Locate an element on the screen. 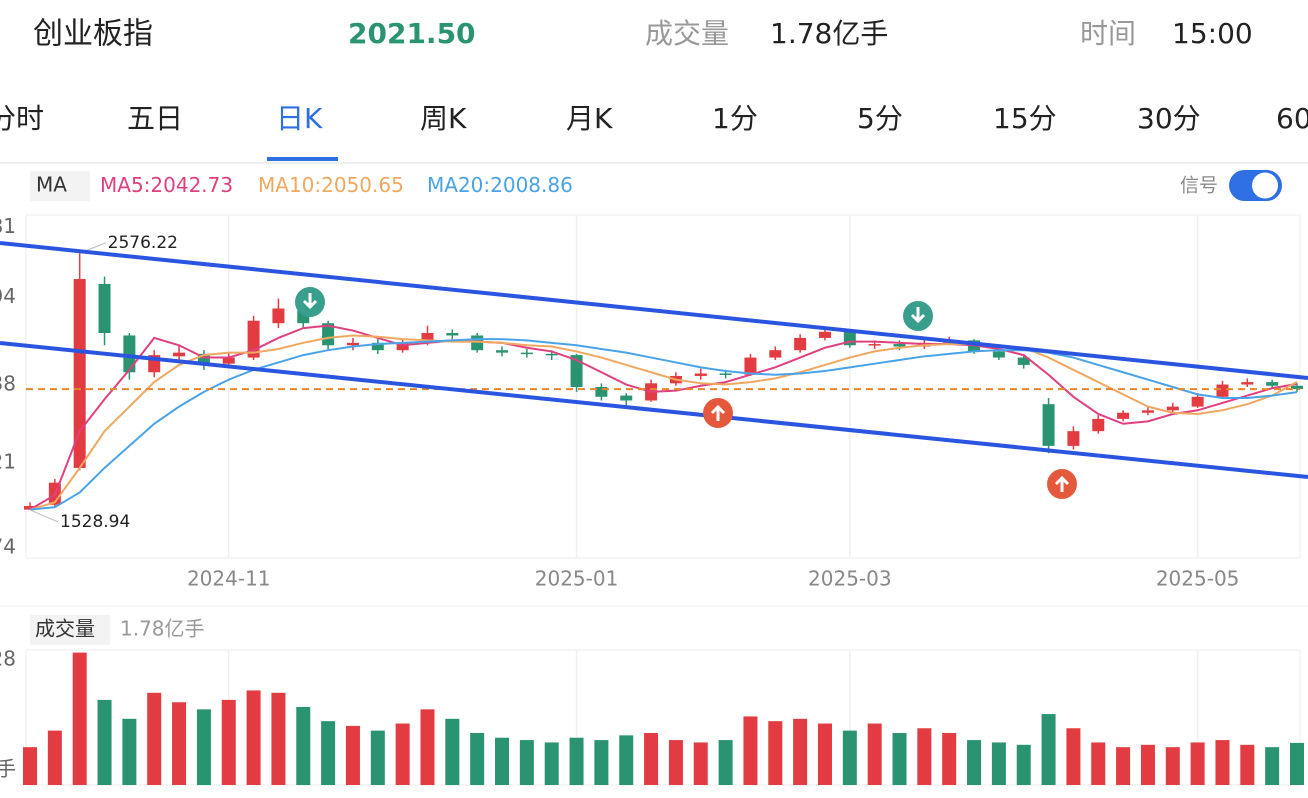 The height and width of the screenshot is (798, 1308). legend: MA5:2042.73 MA10:2050.65 MA20:2008.86 is located at coordinates (336, 185).